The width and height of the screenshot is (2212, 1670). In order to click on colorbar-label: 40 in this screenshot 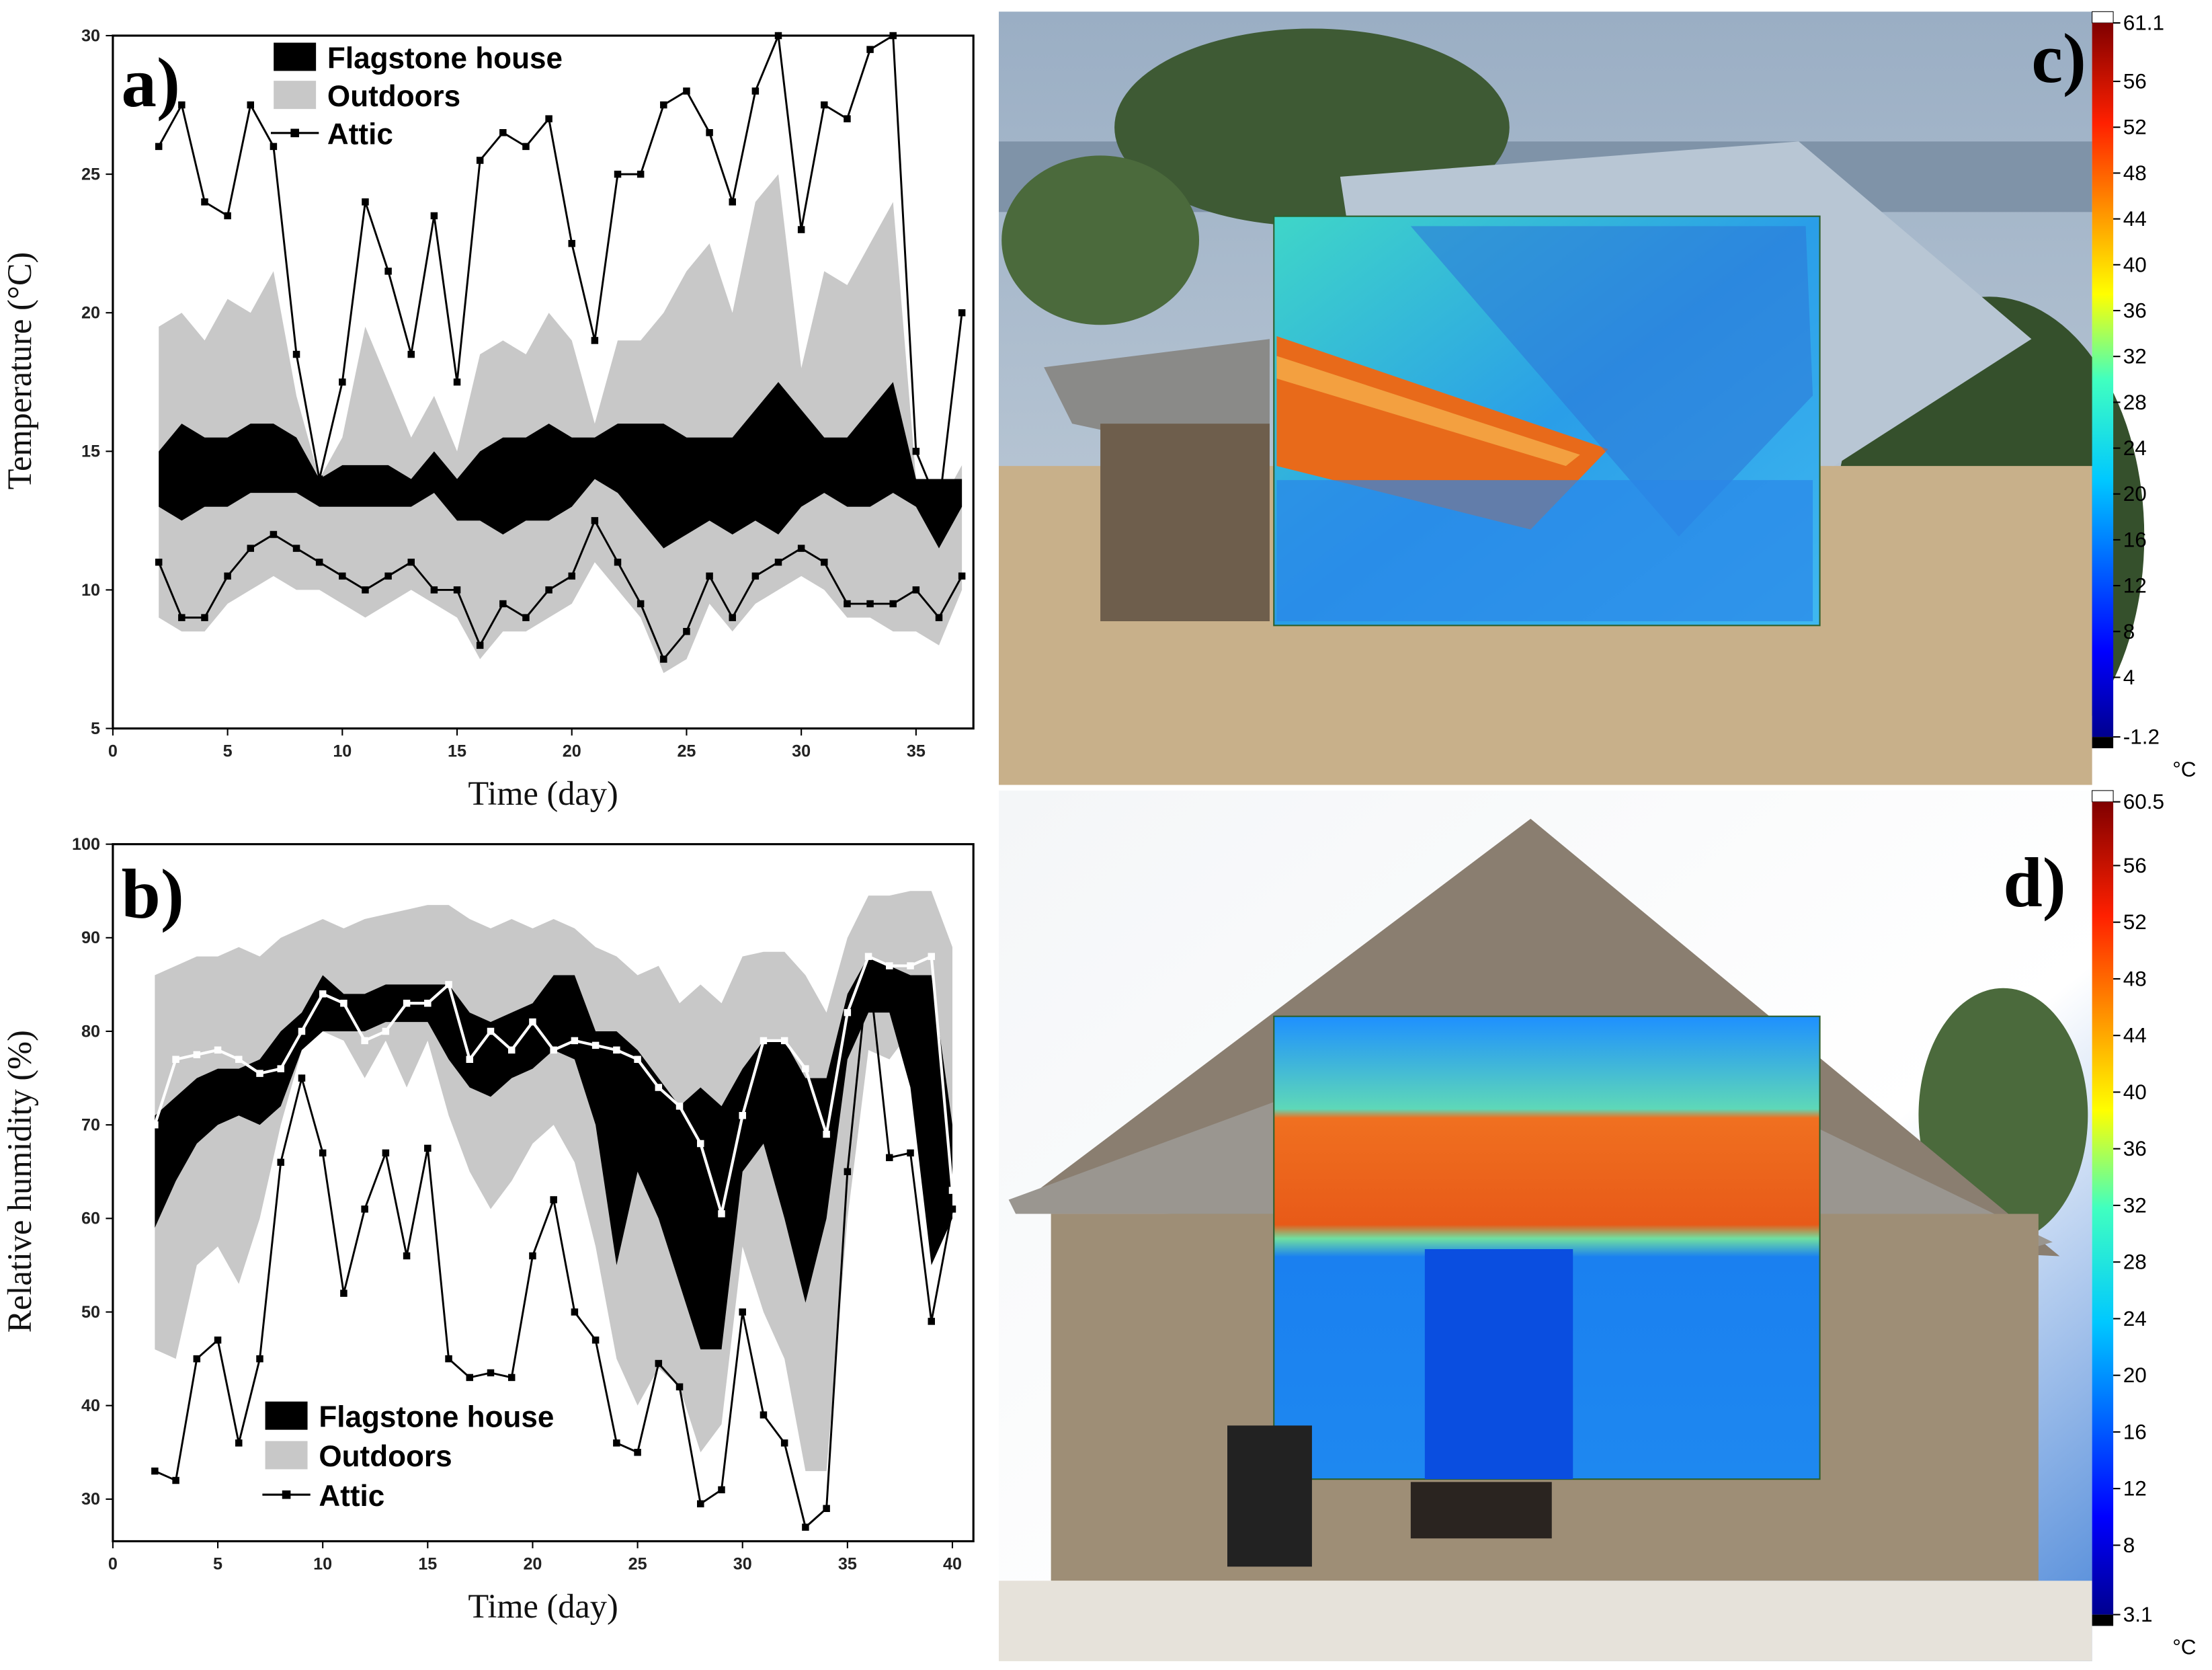, I will do `click(2135, 264)`.